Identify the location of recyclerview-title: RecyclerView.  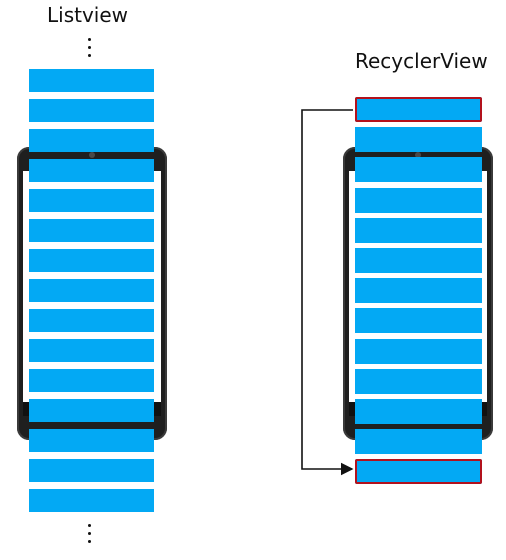
(421, 61).